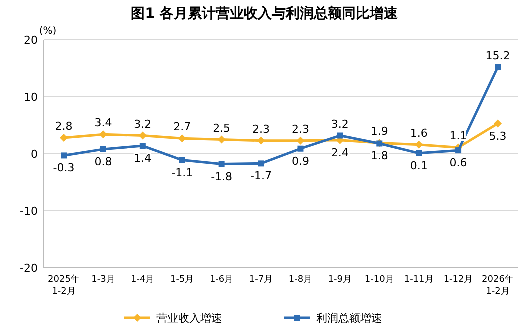 The image size is (529, 336). Describe the element at coordinates (34, 154) in the screenshot. I see `y-tick-label: 0` at that location.